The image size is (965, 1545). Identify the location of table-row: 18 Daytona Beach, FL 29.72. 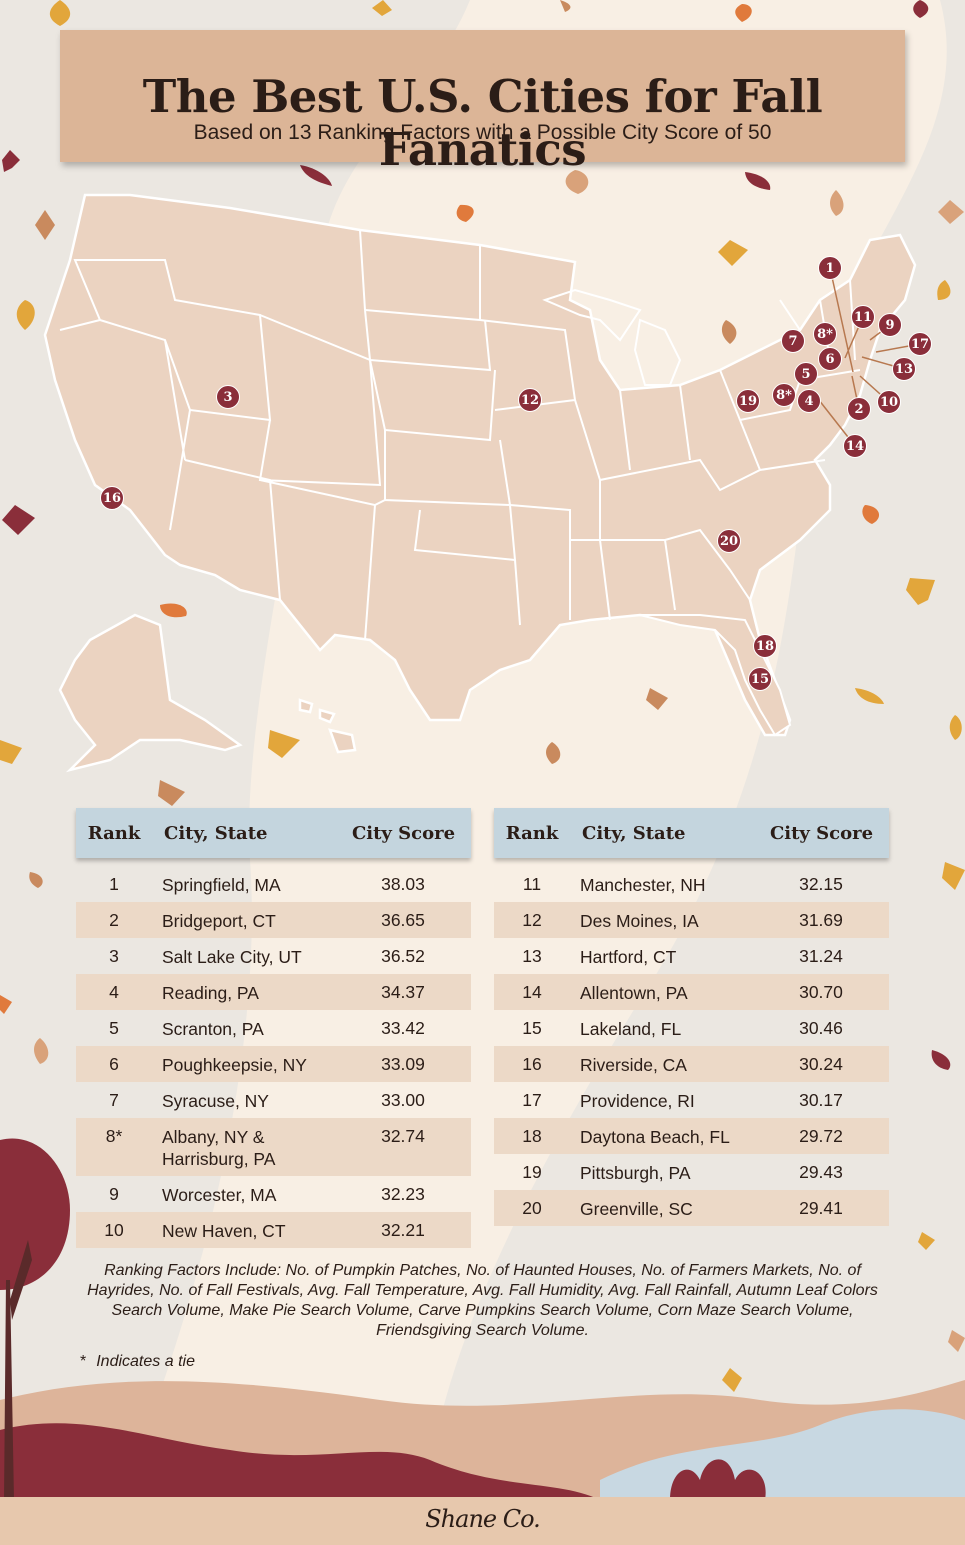
(691, 1136).